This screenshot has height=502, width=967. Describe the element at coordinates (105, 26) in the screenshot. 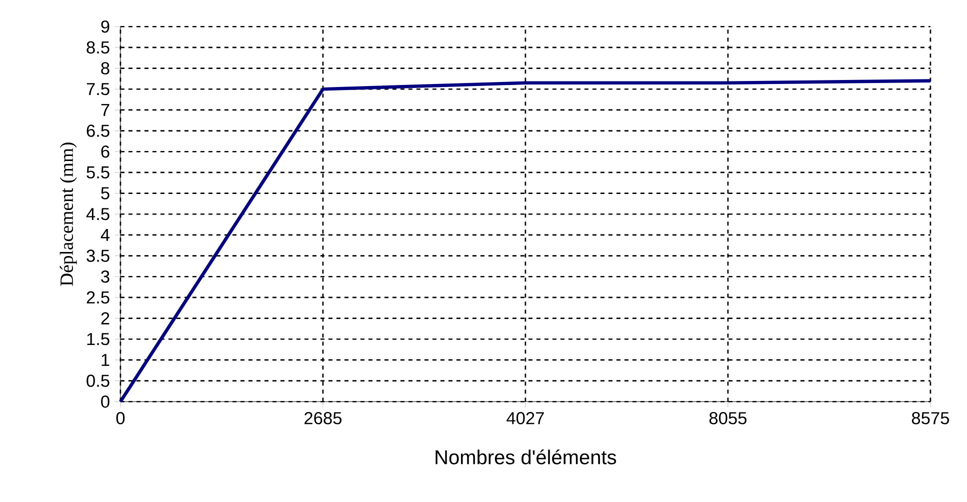

I see `y-tick-label: 9` at that location.